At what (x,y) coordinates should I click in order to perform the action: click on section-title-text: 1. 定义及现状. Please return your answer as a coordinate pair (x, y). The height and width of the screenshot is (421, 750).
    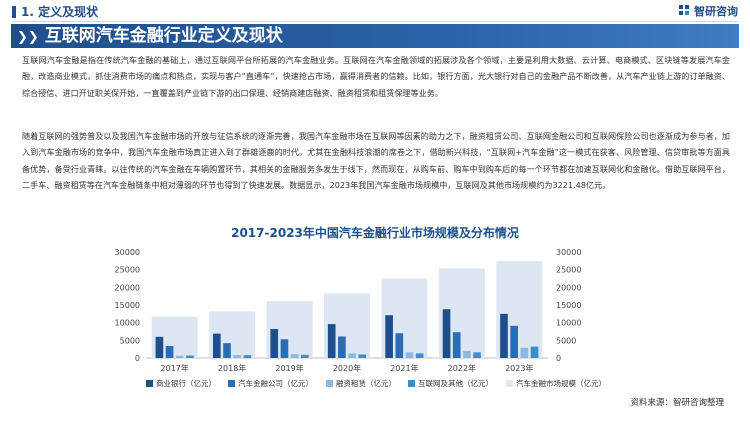
    Looking at the image, I should click on (60, 12).